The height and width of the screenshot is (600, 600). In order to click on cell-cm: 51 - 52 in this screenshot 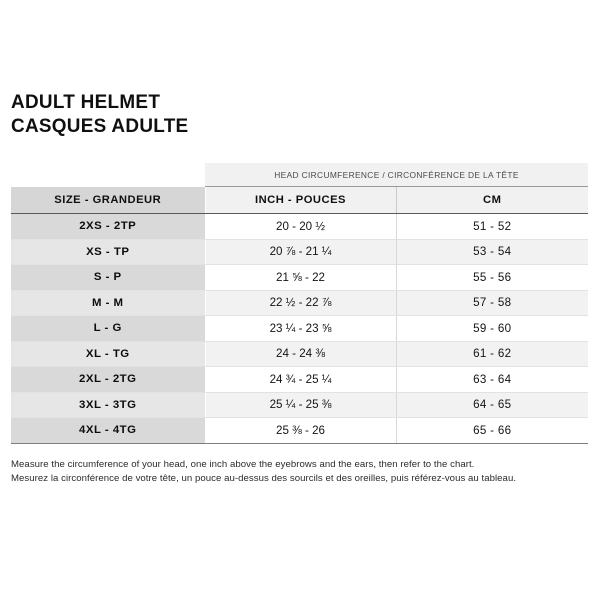, I will do `click(492, 226)`.